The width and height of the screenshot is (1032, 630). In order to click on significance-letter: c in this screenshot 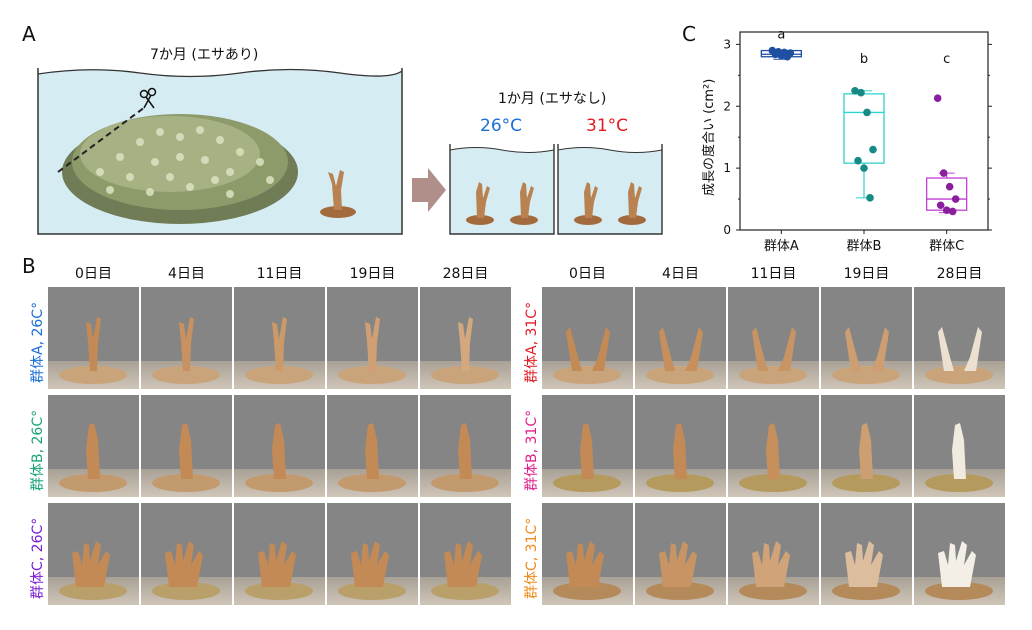, I will do `click(946, 59)`.